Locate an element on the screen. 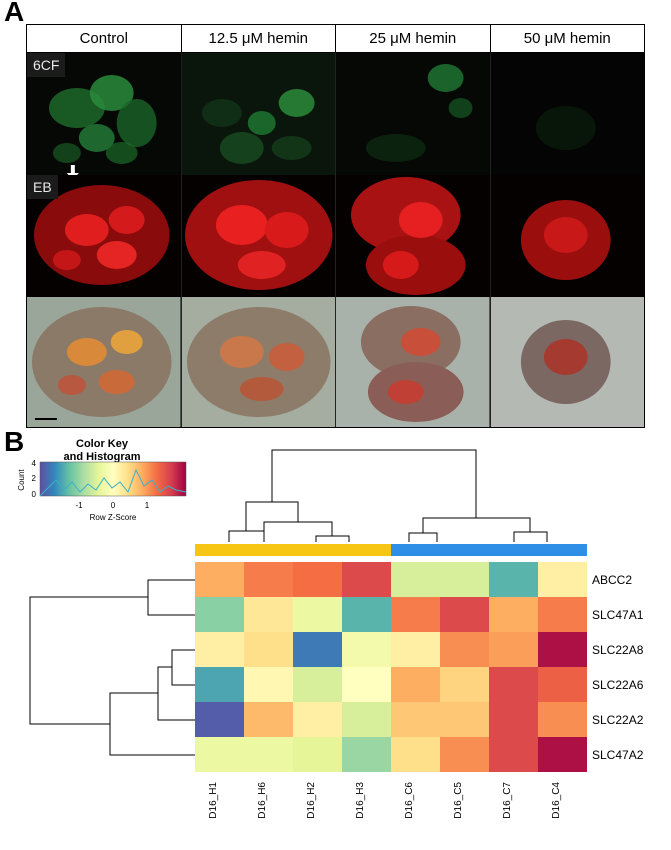 The width and height of the screenshot is (671, 850). color-key-x-tick-0: 0 is located at coordinates (113, 505).